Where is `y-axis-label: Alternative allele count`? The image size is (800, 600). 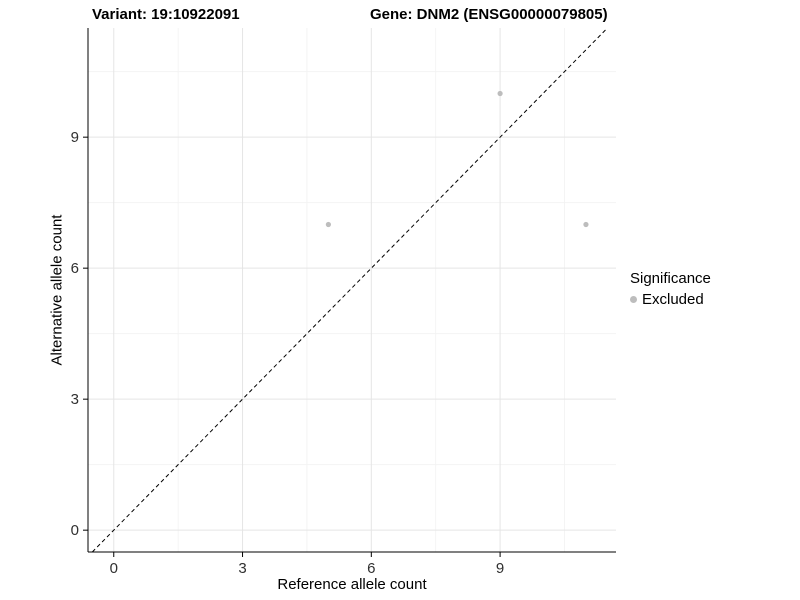
y-axis-label: Alternative allele count is located at coordinates (57, 290).